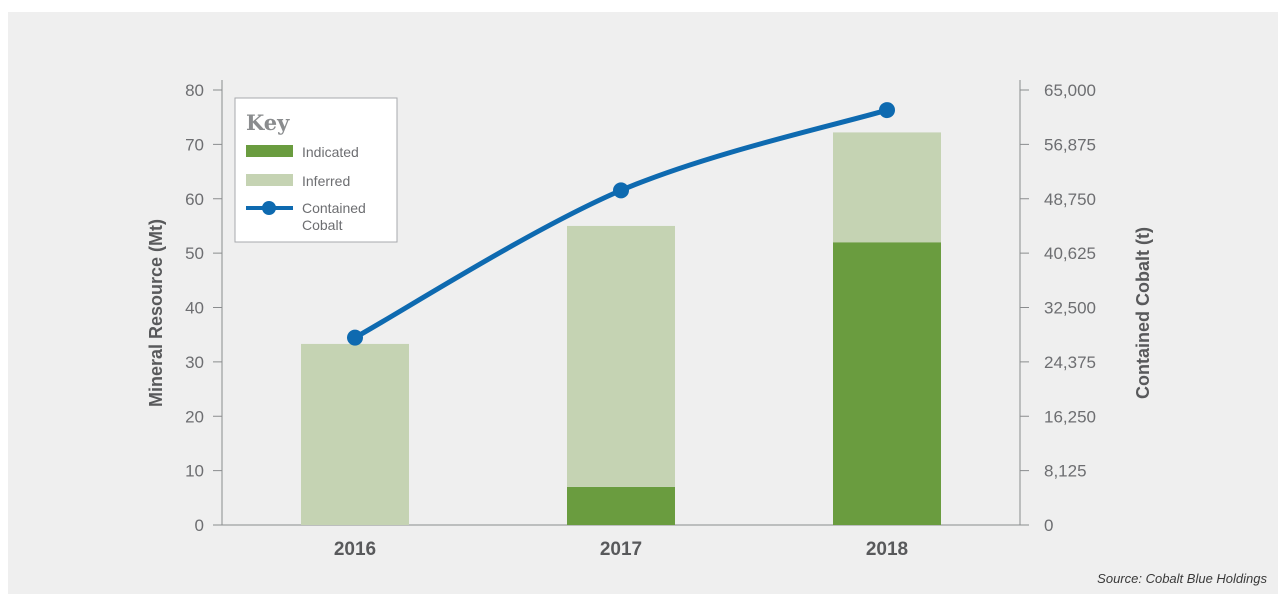 The height and width of the screenshot is (596, 1282). I want to click on y2-tick-label: 0, so click(1048, 525).